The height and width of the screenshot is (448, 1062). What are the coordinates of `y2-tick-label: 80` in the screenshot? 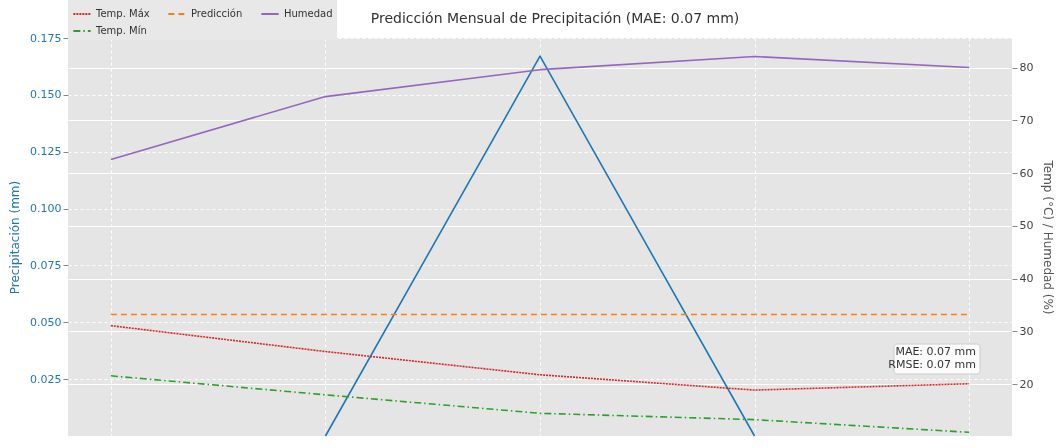 It's located at (1026, 68).